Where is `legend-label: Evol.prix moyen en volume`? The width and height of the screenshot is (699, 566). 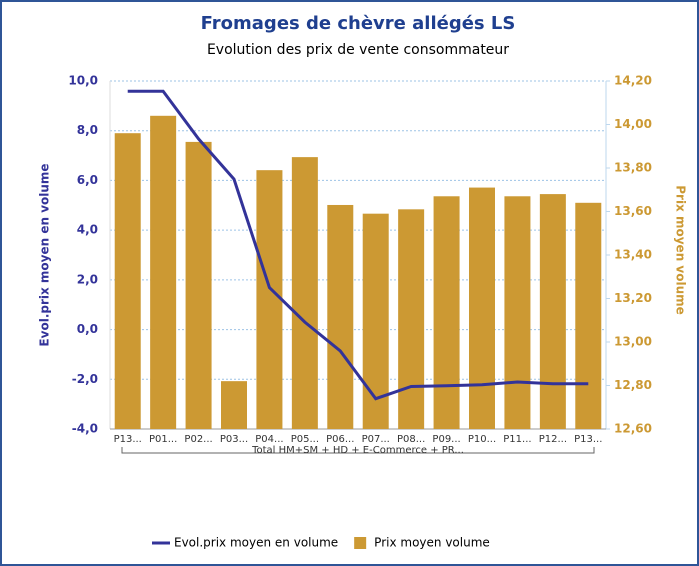
legend-label: Evol.prix moyen en volume is located at coordinates (256, 543).